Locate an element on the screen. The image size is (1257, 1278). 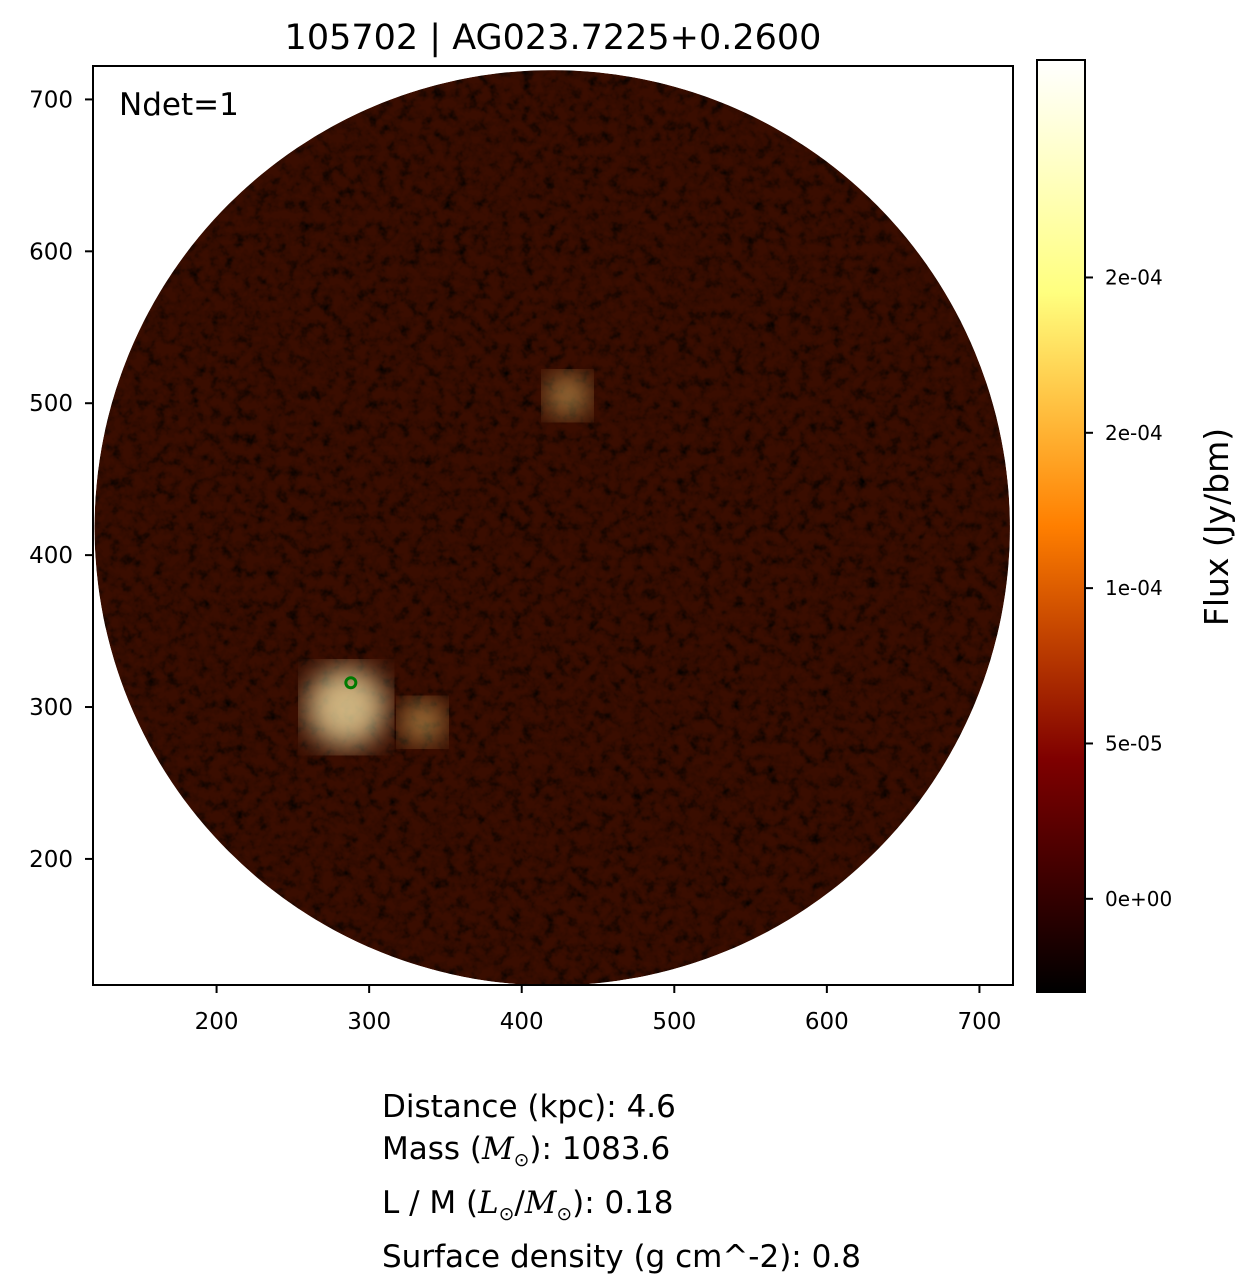
colorbar: 0e+00 5e-05 1e-04 2e-04 2e-04 Flux (Jy/bm) is located at coordinates (1136, 526).